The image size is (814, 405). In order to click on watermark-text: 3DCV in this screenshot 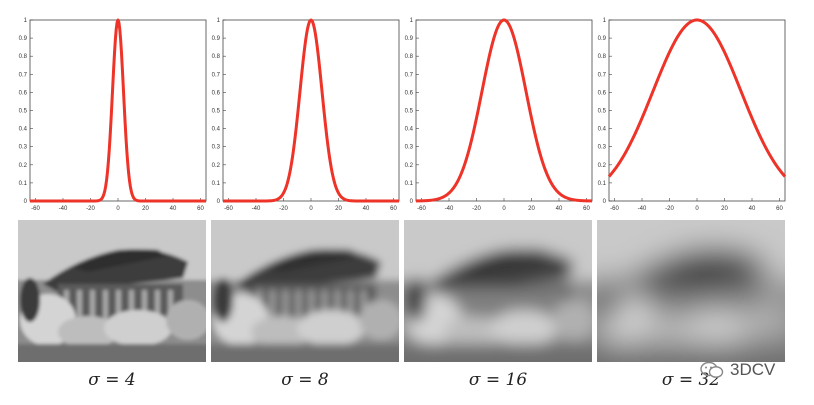, I will do `click(753, 369)`.